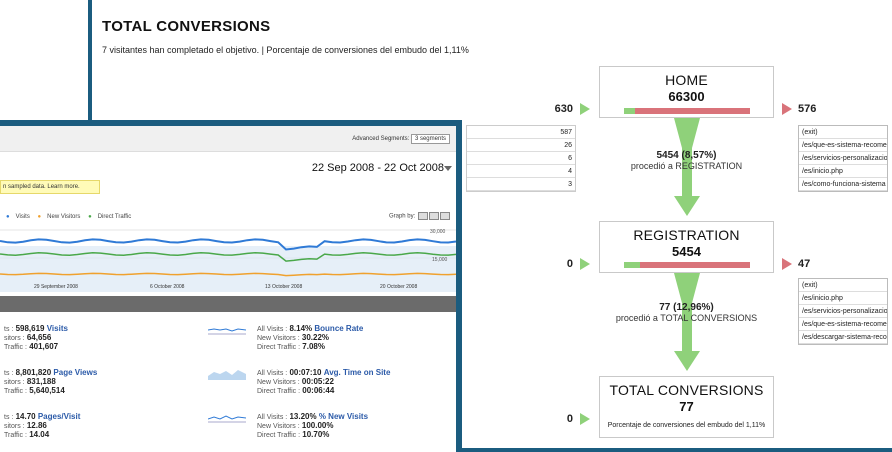 The height and width of the screenshot is (452, 892). Describe the element at coordinates (186, 26) in the screenshot. I see `funnel-title: TOTAL CONVERSIONS` at that location.